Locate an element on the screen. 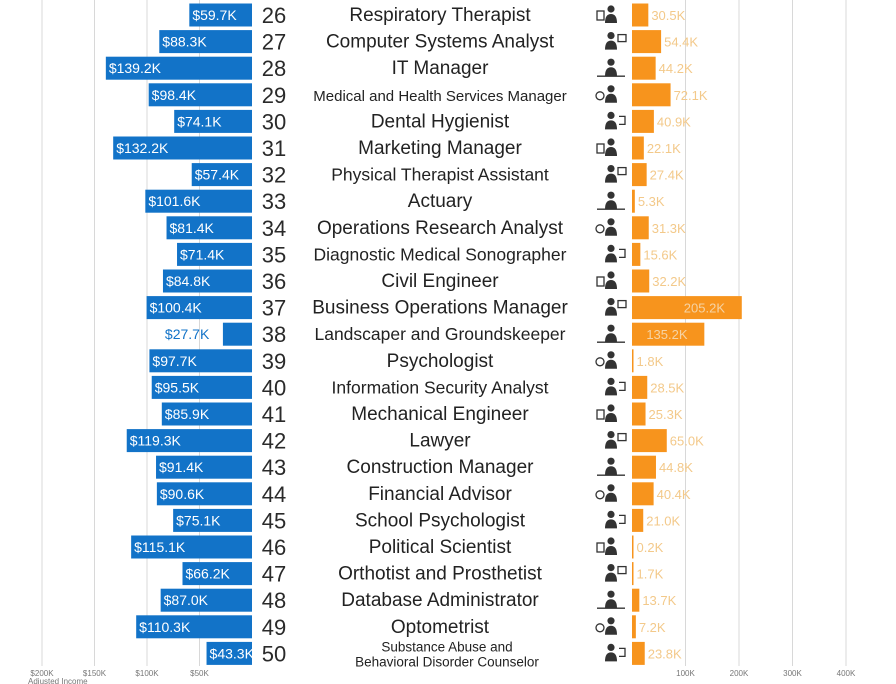  security-screen-icon is located at coordinates (615, 386).